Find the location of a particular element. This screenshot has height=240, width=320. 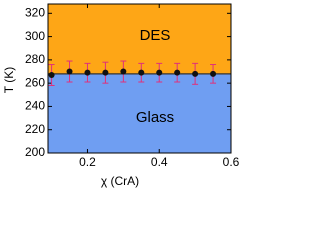

y-tick-label: 240 is located at coordinates (35, 106).